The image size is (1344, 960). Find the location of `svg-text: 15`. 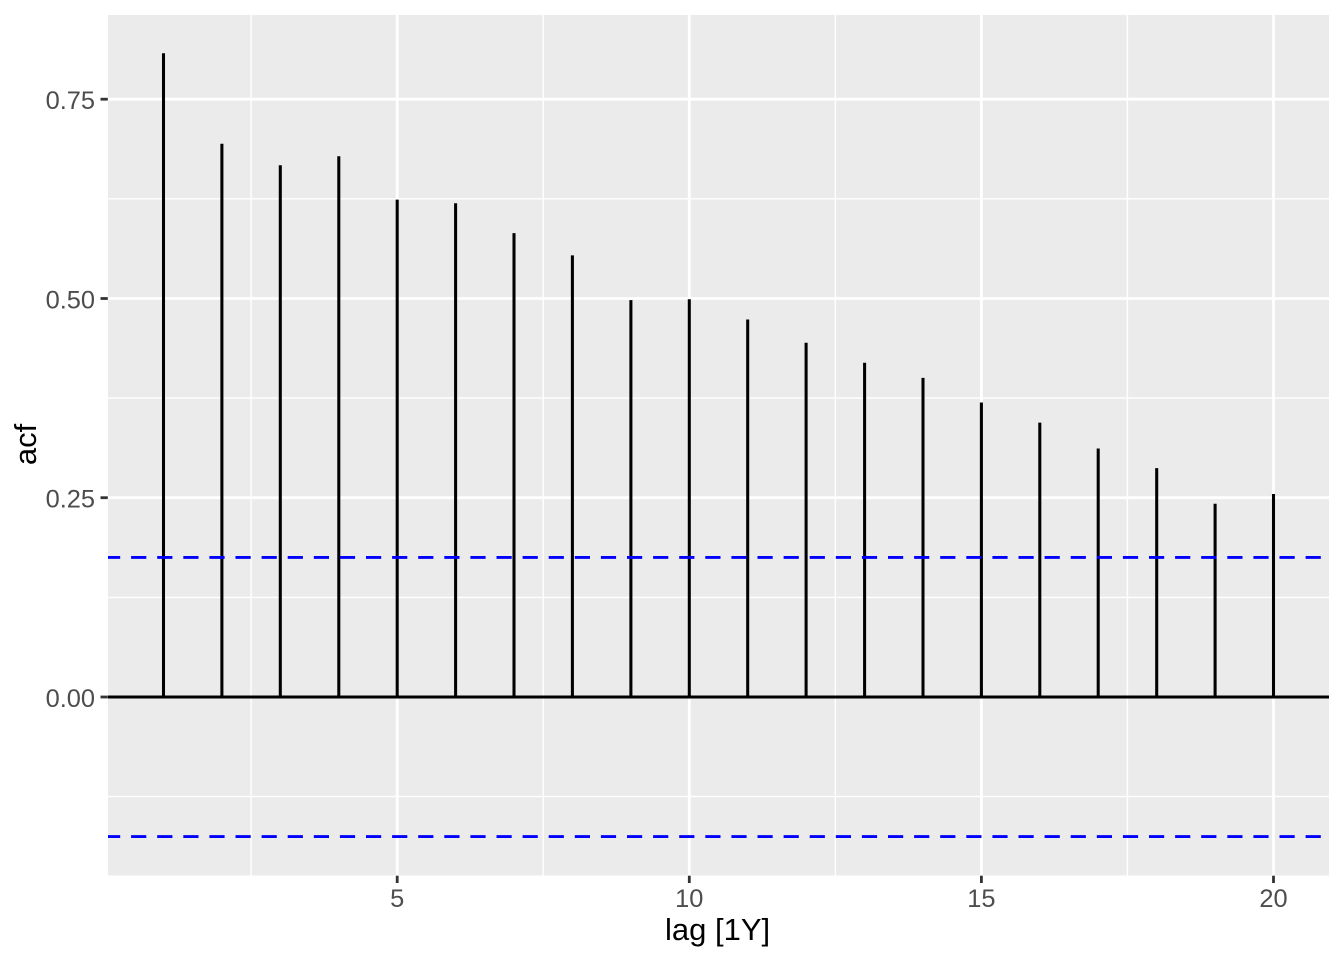

svg-text: 15 is located at coordinates (981, 899).